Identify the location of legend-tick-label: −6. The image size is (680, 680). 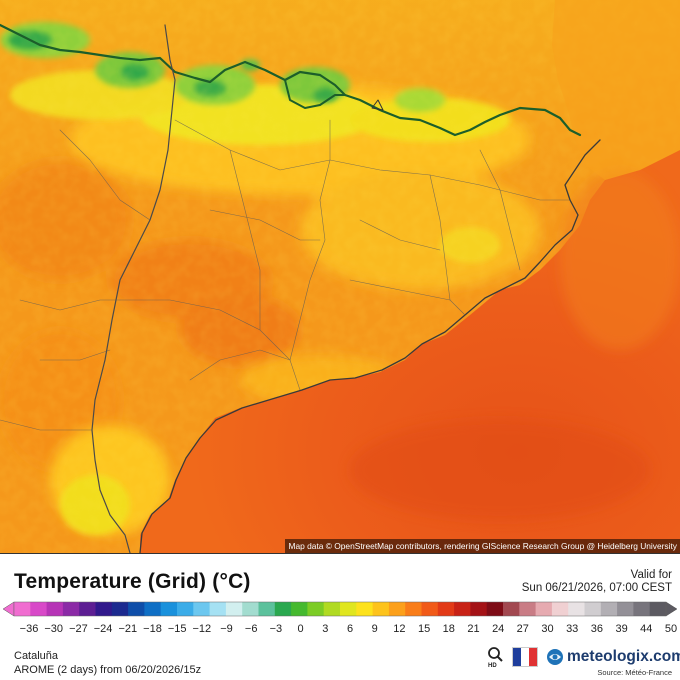
(251, 629).